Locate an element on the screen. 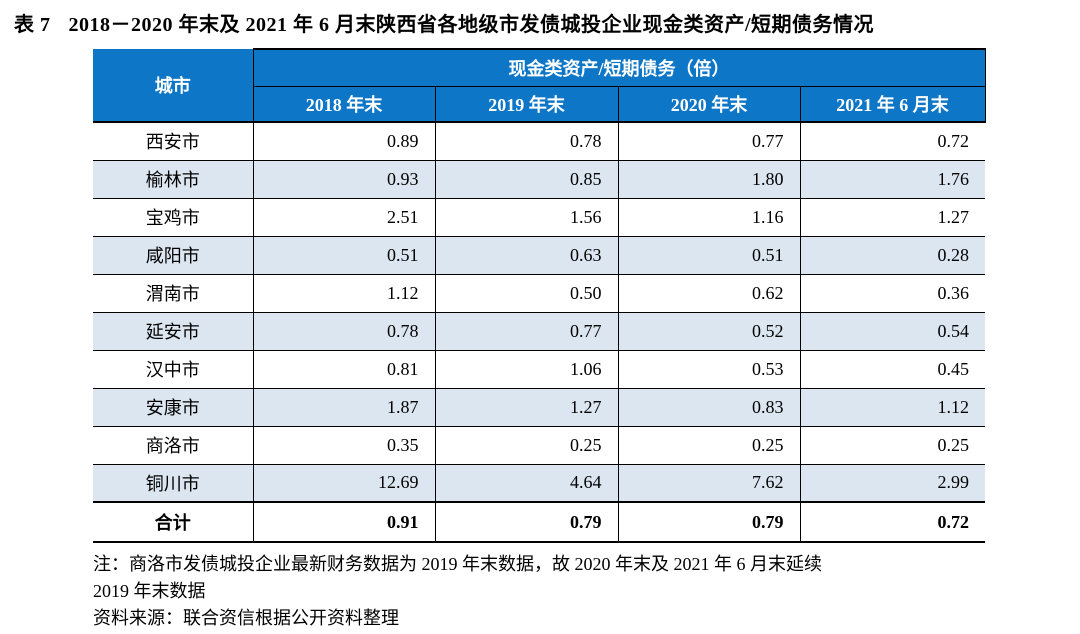 The width and height of the screenshot is (1080, 634). table-row: 榆林市 0.93 0.85 1.80 1.76 is located at coordinates (539, 179).